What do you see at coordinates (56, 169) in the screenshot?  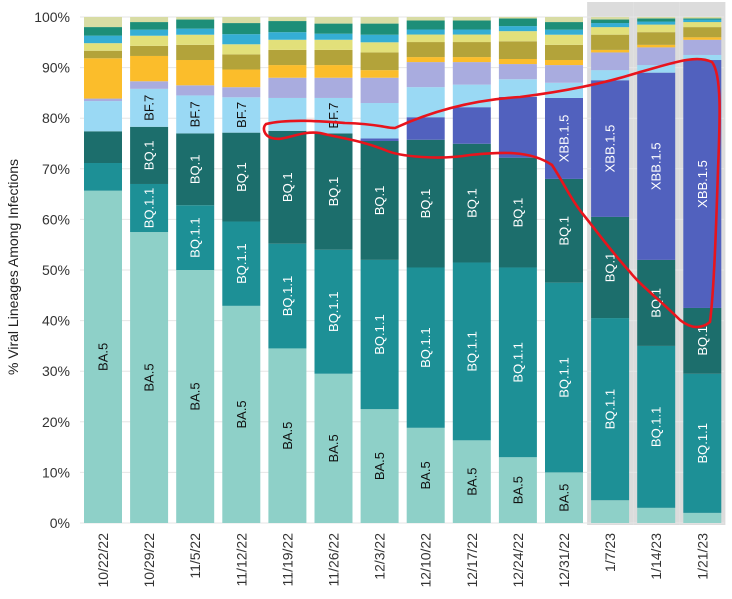 I see `y-tick-label: 70%` at bounding box center [56, 169].